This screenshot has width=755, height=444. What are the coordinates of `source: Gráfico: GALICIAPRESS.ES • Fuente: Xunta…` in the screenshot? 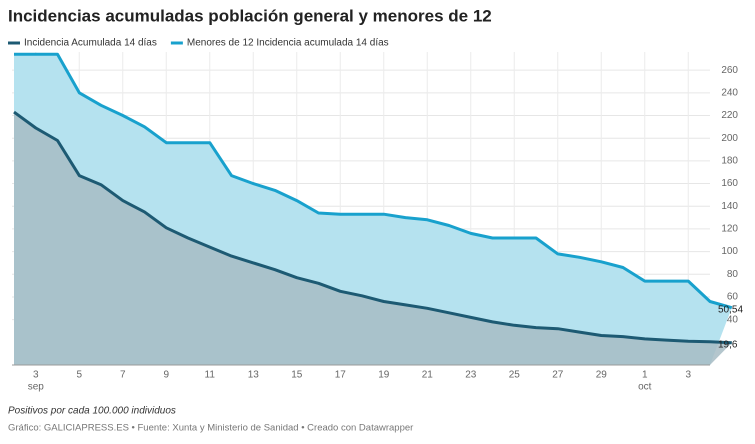 It's located at (210, 428).